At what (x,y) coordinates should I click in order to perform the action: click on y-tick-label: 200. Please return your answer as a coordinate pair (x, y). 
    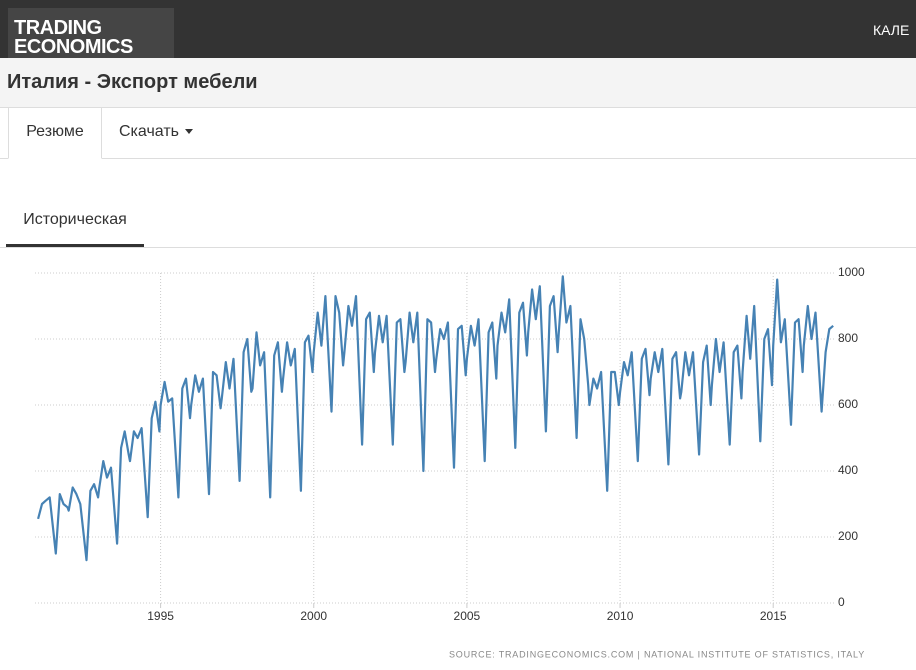
    Looking at the image, I should click on (848, 536).